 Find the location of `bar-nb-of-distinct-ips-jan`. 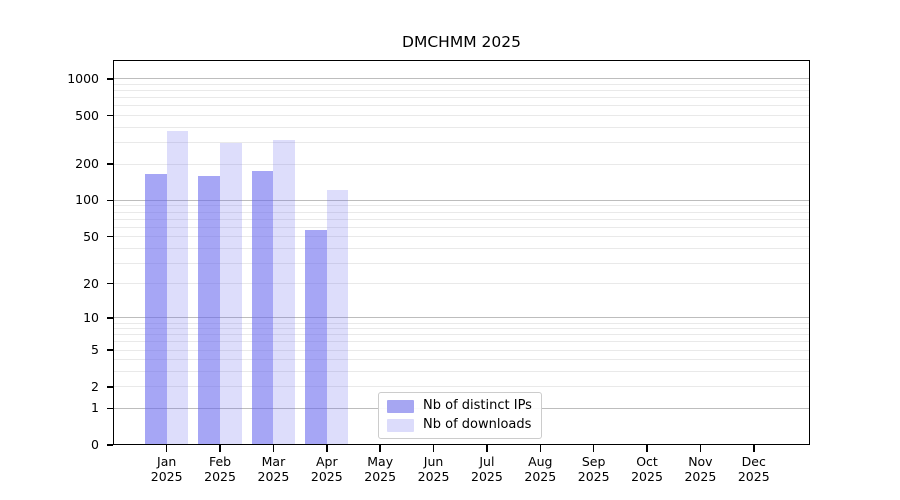

bar-nb-of-distinct-ips-jan is located at coordinates (156, 309).